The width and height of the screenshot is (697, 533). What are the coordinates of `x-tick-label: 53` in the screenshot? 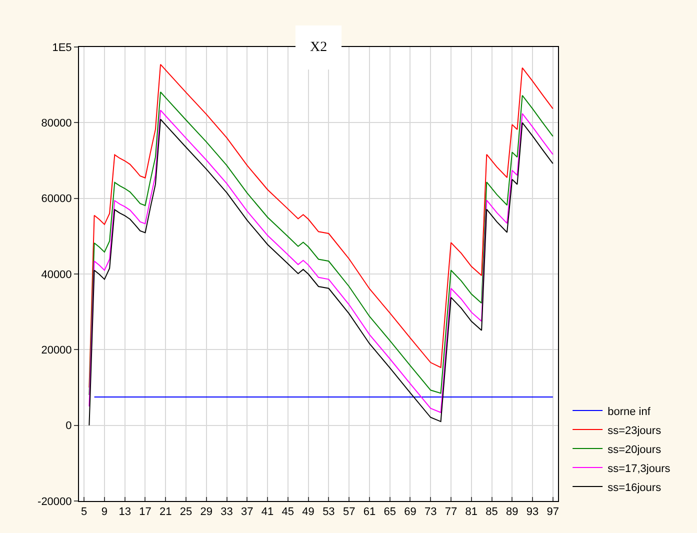 It's located at (328, 512).